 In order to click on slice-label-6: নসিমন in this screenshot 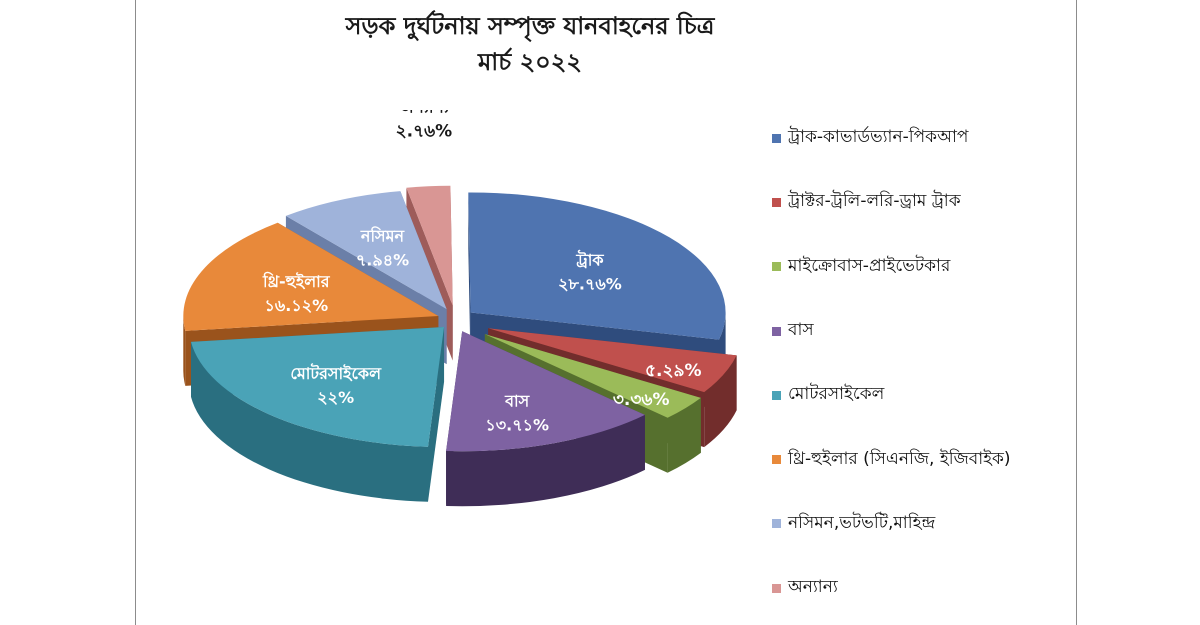, I will do `click(383, 236)`.